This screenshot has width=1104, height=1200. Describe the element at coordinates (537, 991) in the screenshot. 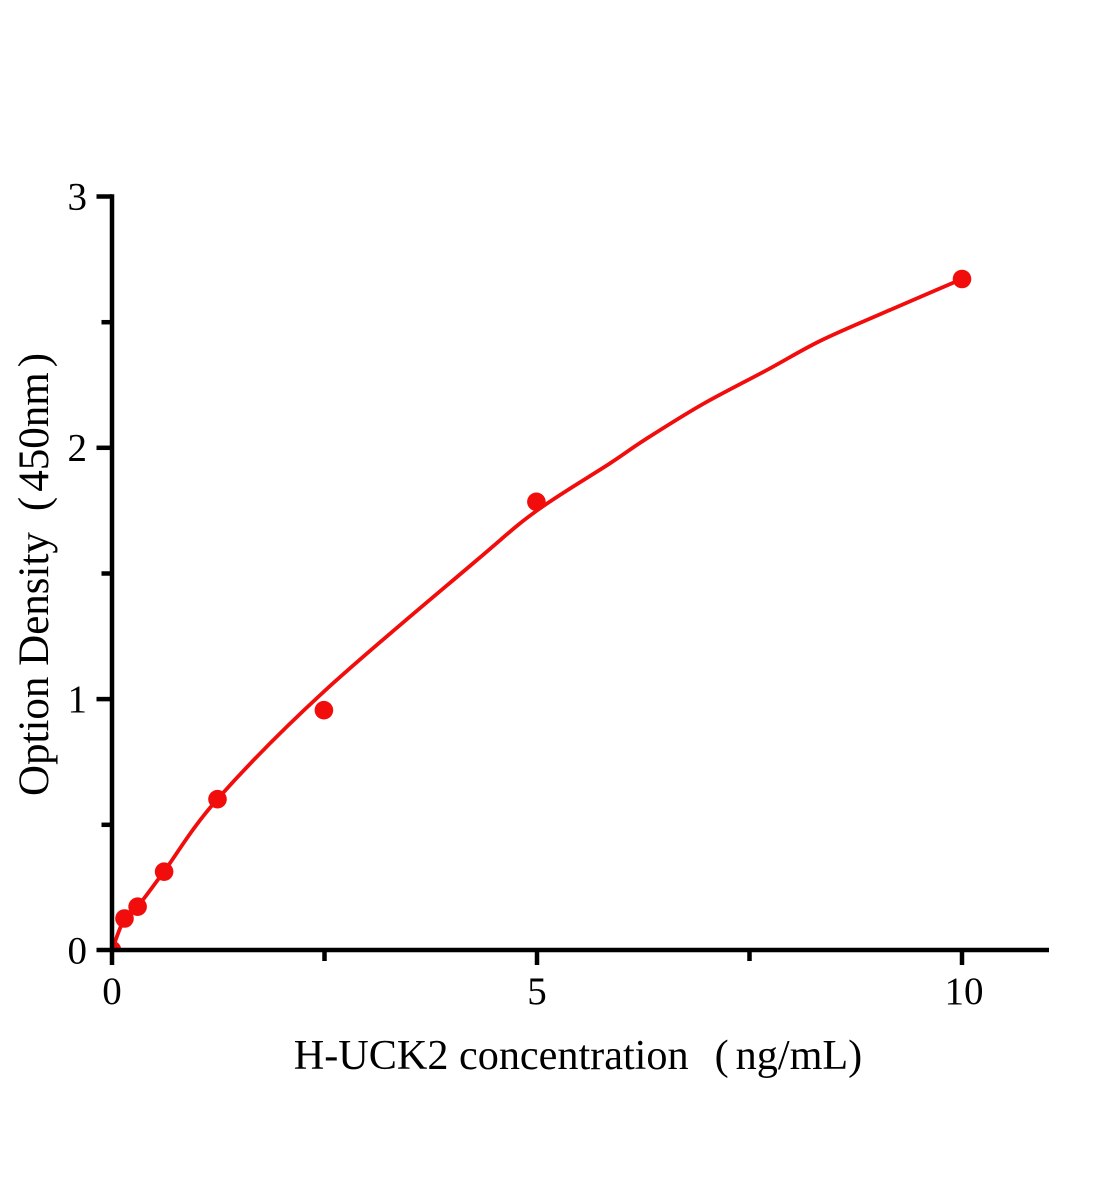

I see `svg-text: 5` at that location.